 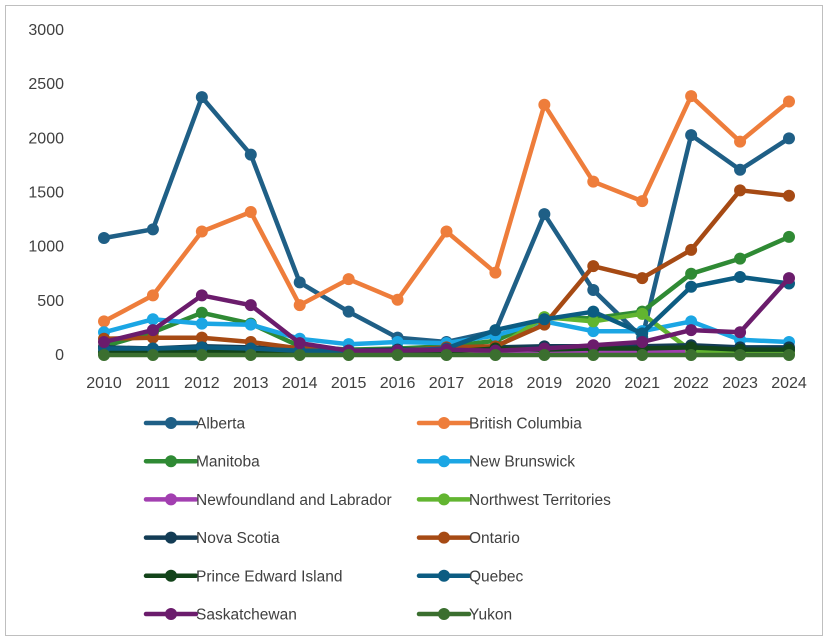 What do you see at coordinates (228, 462) in the screenshot?
I see `legend-label-manitoba: Manitoba` at bounding box center [228, 462].